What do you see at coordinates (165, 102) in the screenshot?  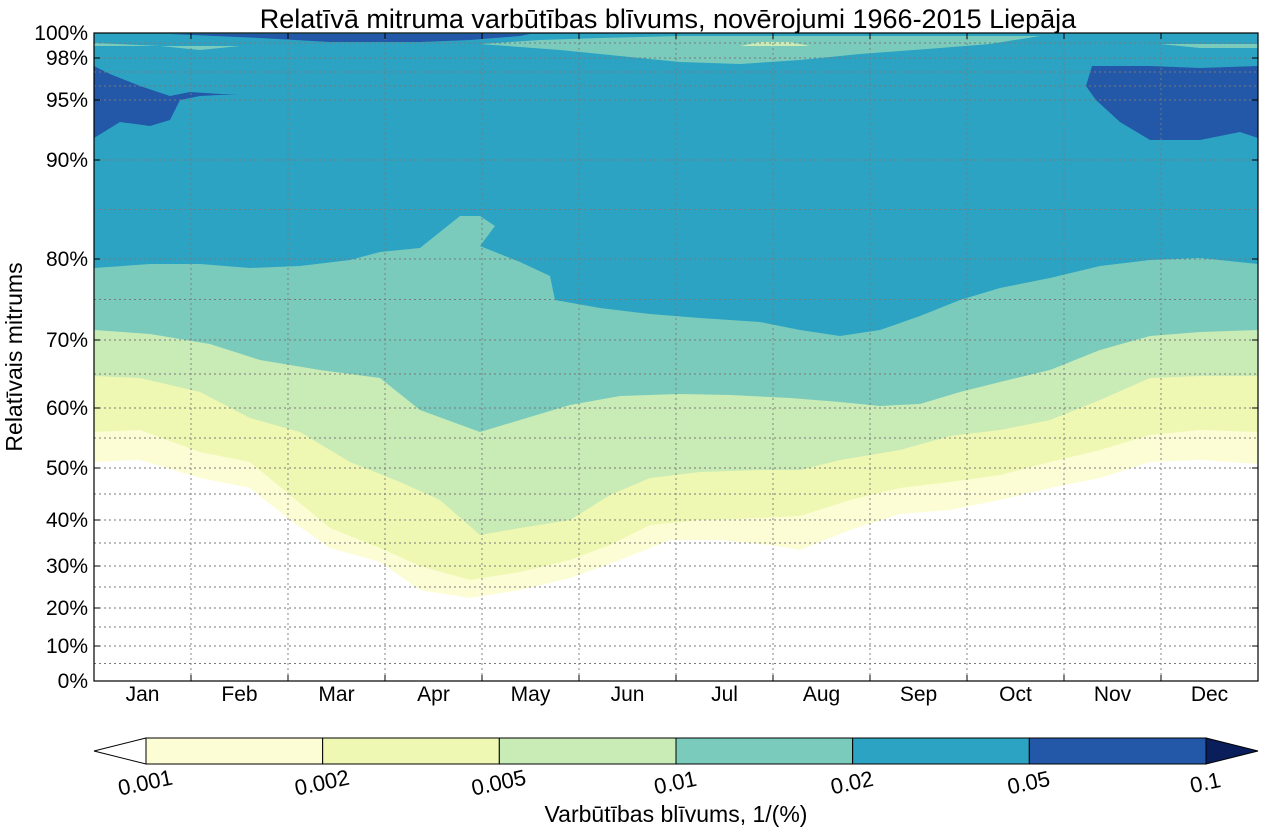 I see `density-band-0.05` at bounding box center [165, 102].